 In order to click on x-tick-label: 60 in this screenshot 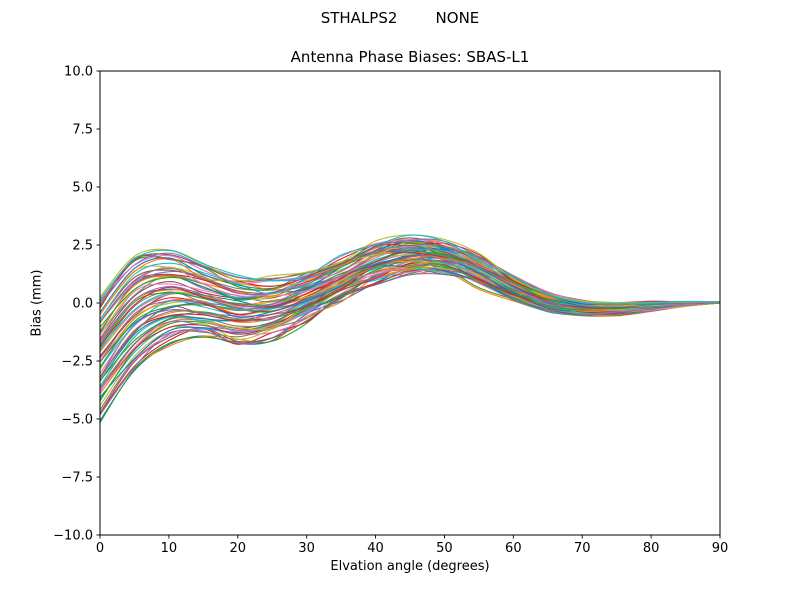, I will do `click(513, 548)`.